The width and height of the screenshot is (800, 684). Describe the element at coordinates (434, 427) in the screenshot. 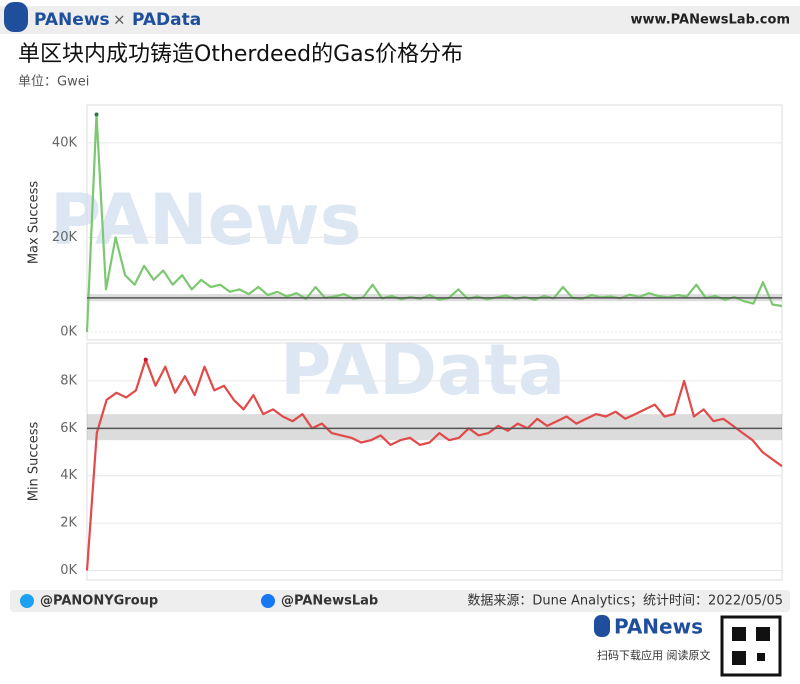

I see `reference-band` at that location.